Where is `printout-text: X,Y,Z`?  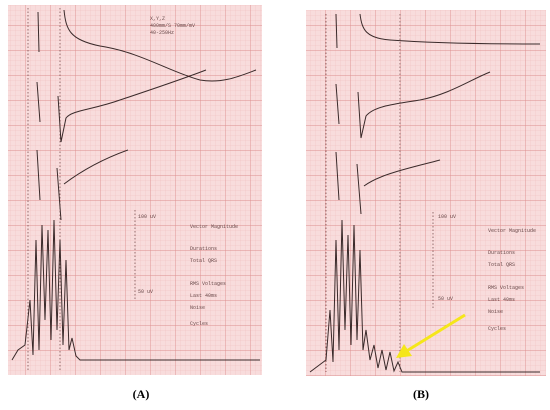
printout-text: X,Y,Z is located at coordinates (157, 19).